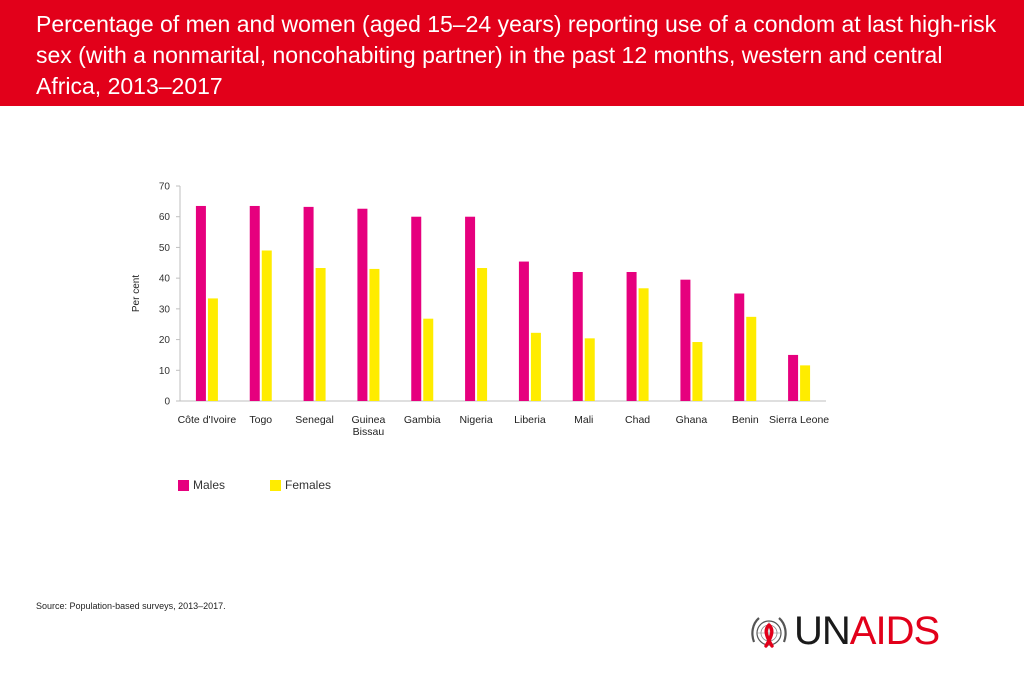  I want to click on logo-text-un: UN, so click(822, 631).